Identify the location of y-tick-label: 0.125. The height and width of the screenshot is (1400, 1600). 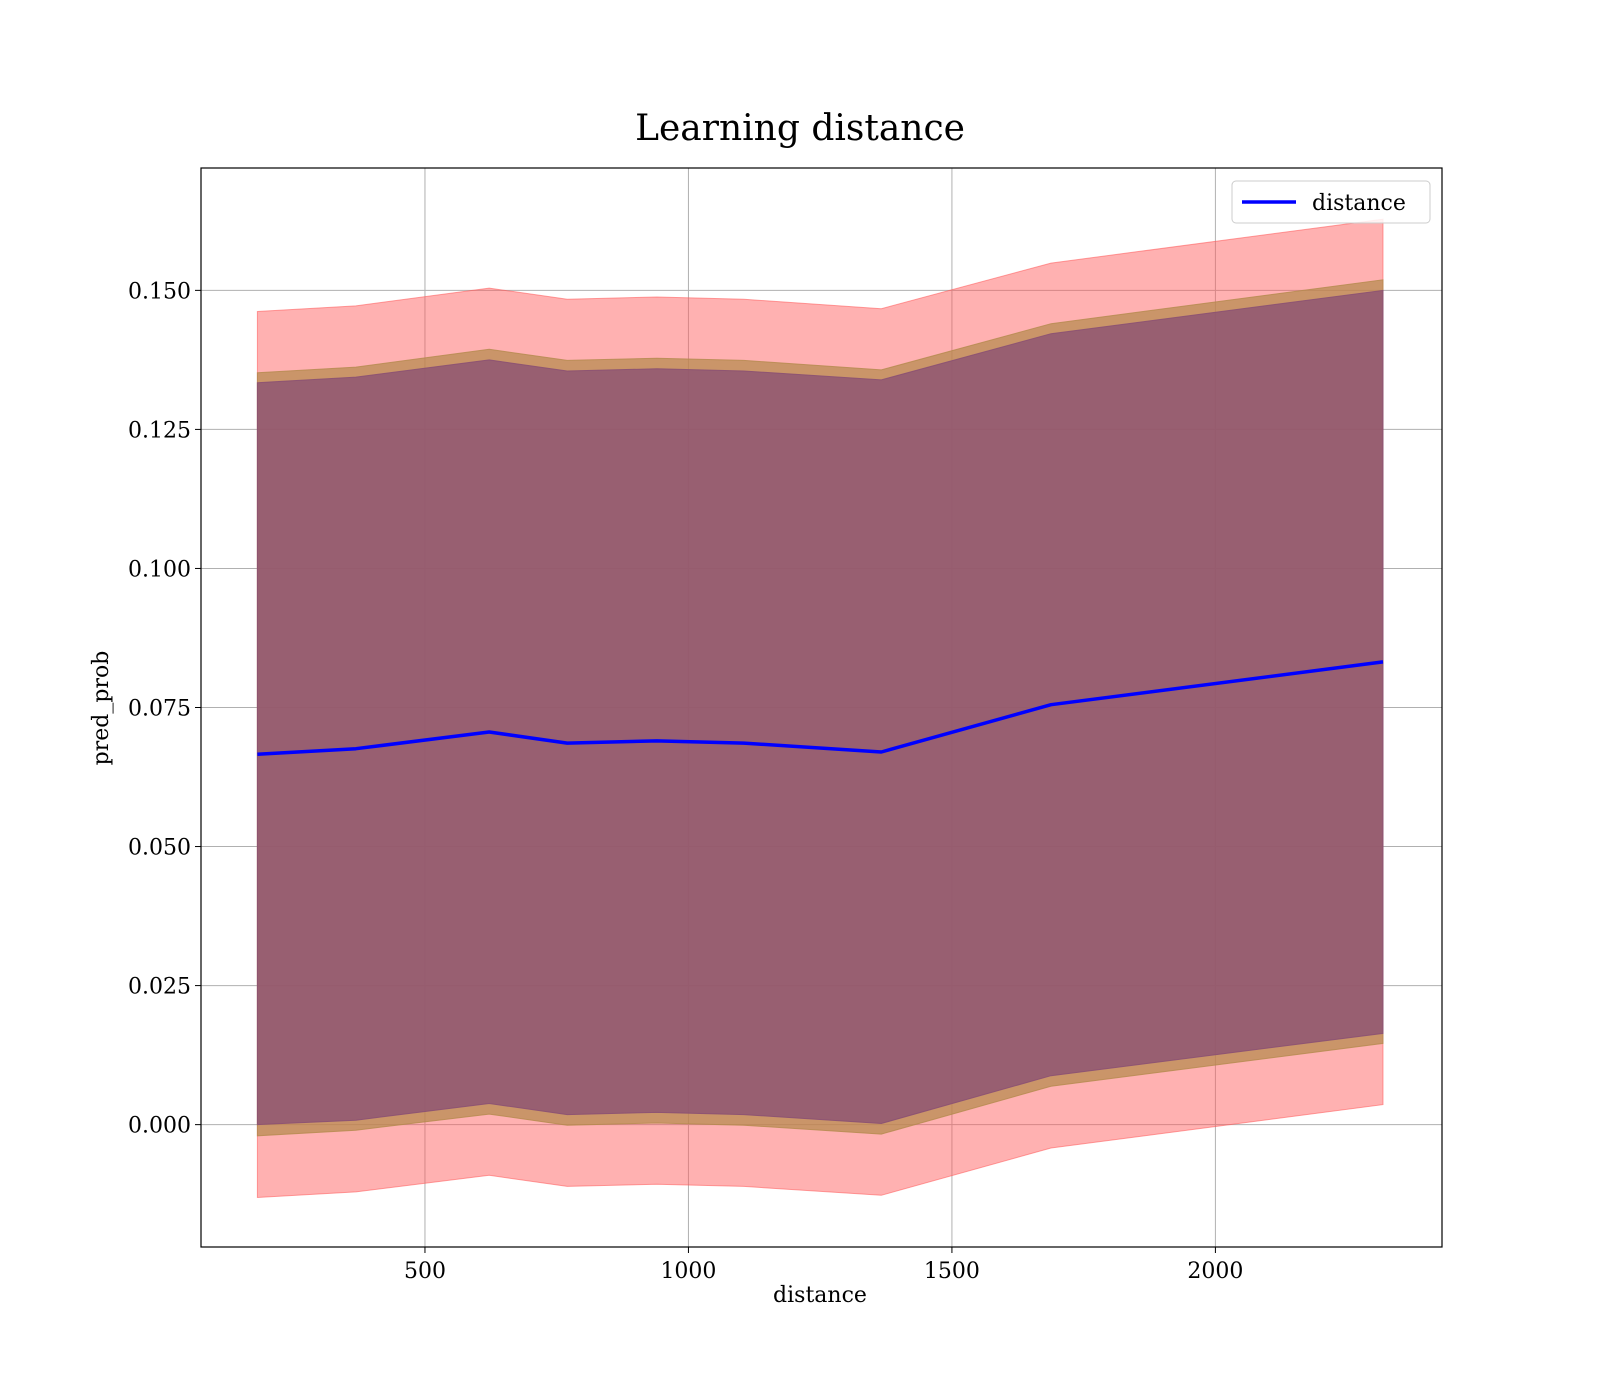
(159, 430).